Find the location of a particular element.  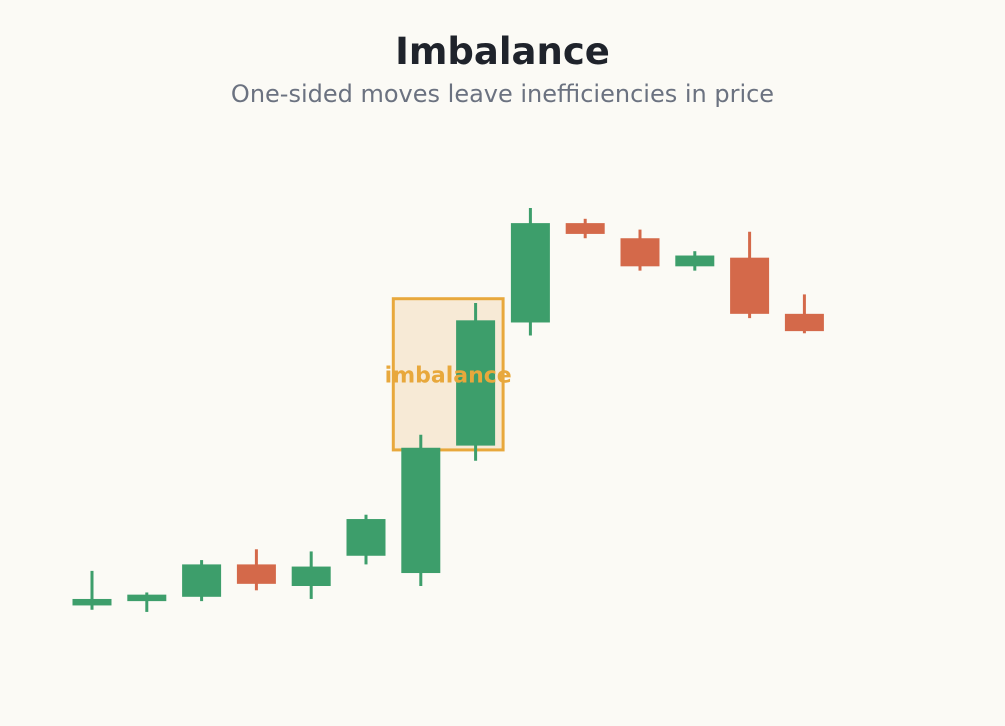

imbalance-zone-label: imbalance is located at coordinates (448, 375).